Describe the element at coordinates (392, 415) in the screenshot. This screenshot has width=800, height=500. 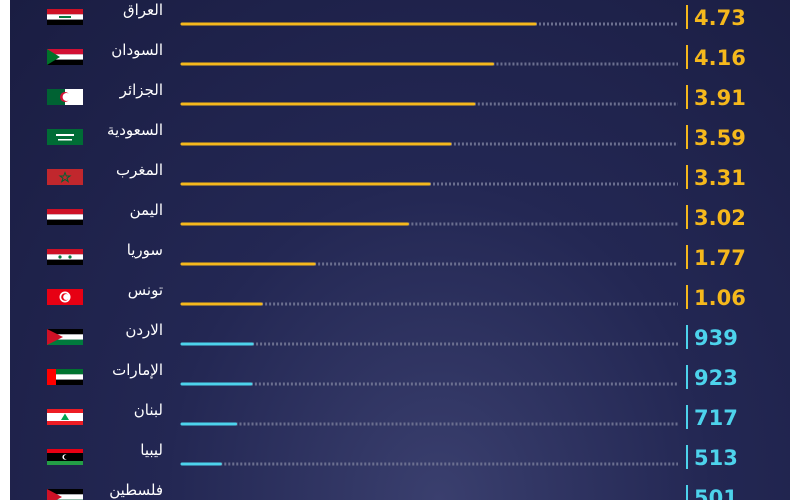
I see `chart-row: لبنان 717` at that location.